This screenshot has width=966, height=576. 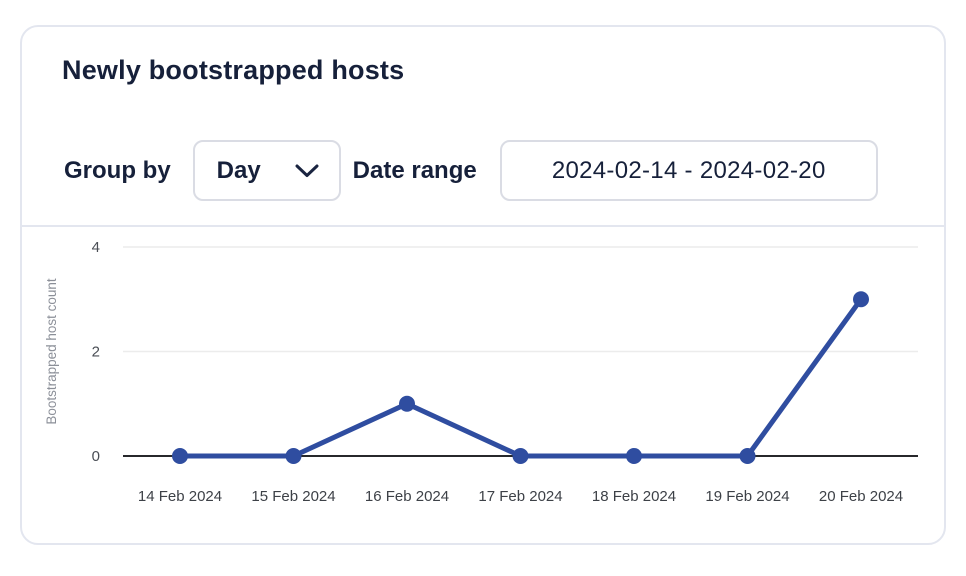 I want to click on group-by-dropdown: Day, so click(x=266, y=170).